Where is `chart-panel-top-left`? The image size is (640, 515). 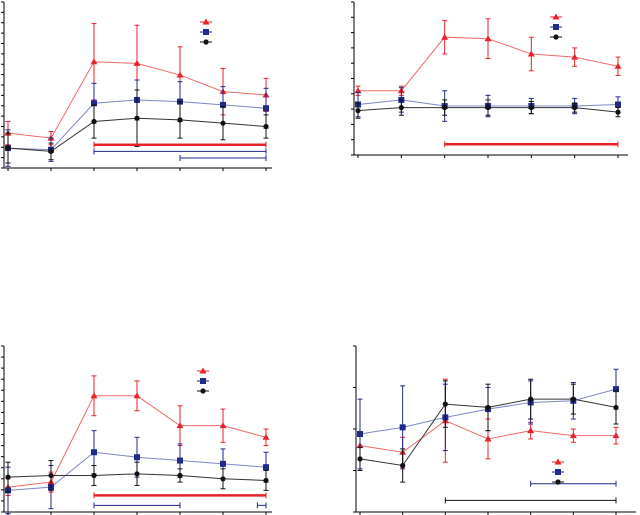 chart-panel-top-left is located at coordinates (136, 86).